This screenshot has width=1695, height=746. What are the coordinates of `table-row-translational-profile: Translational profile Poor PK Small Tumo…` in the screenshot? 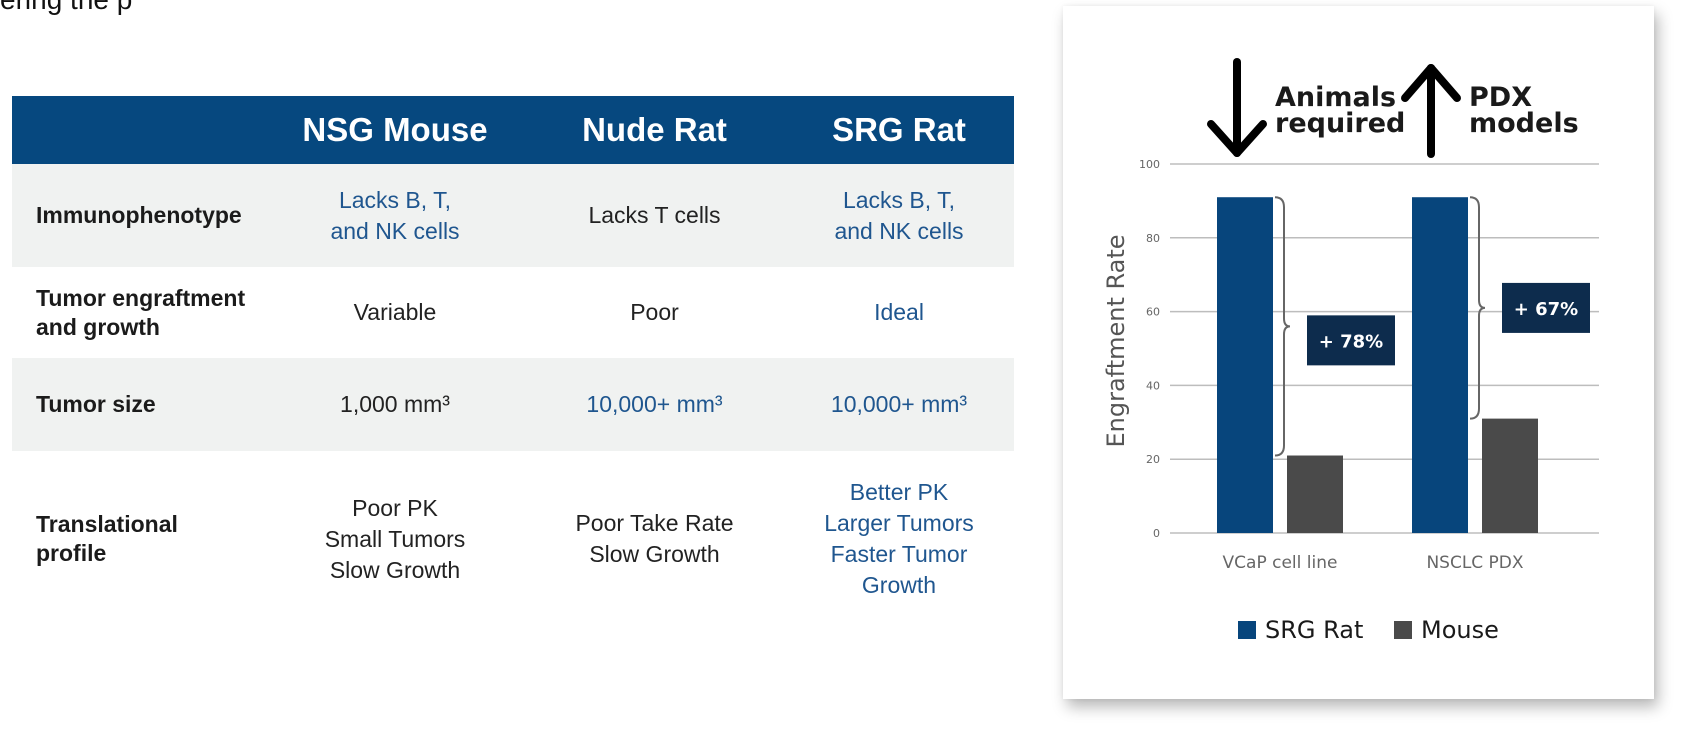 It's located at (513, 539).